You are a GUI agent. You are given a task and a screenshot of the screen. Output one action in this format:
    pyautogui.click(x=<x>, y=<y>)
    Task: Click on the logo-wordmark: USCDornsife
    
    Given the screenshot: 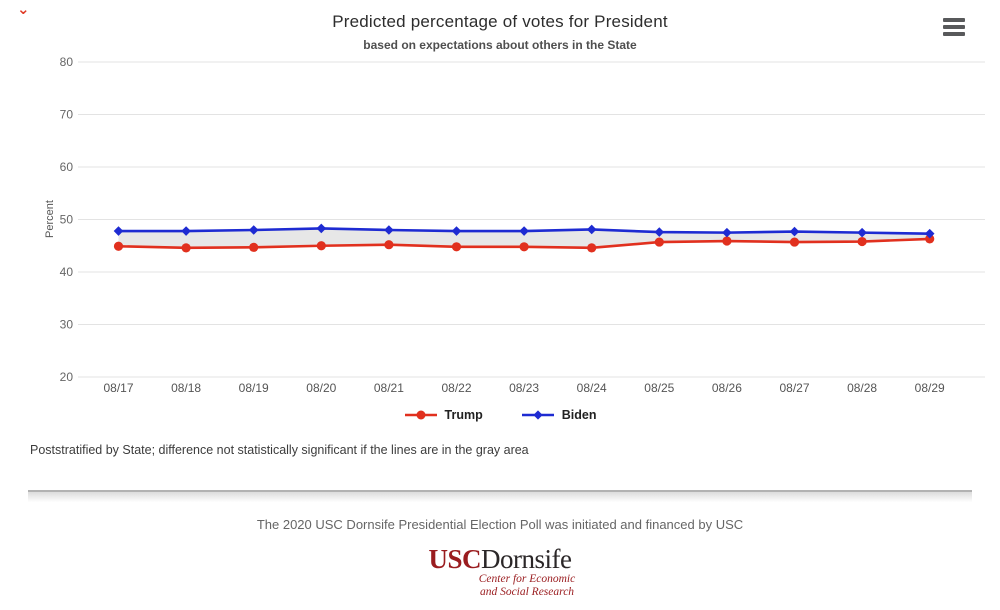 What is the action you would take?
    pyautogui.click(x=500, y=559)
    